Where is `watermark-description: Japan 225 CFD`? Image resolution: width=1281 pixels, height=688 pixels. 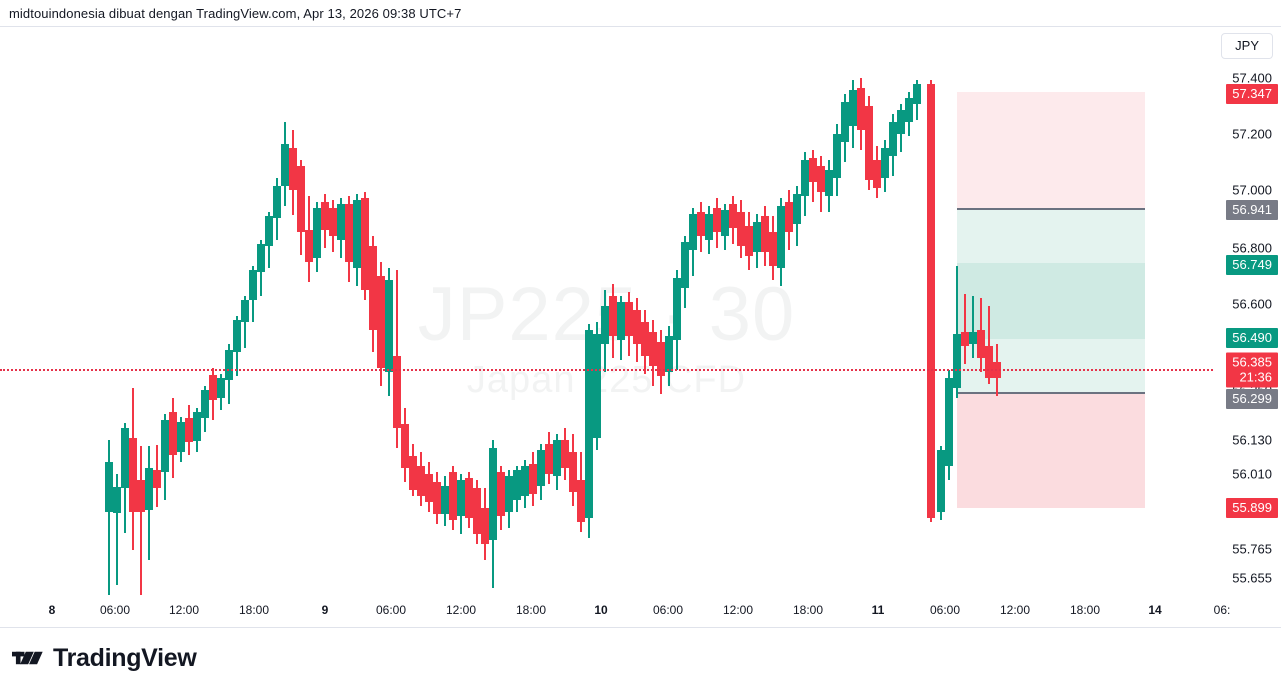
watermark-description: Japan 225 CFD is located at coordinates (606, 380).